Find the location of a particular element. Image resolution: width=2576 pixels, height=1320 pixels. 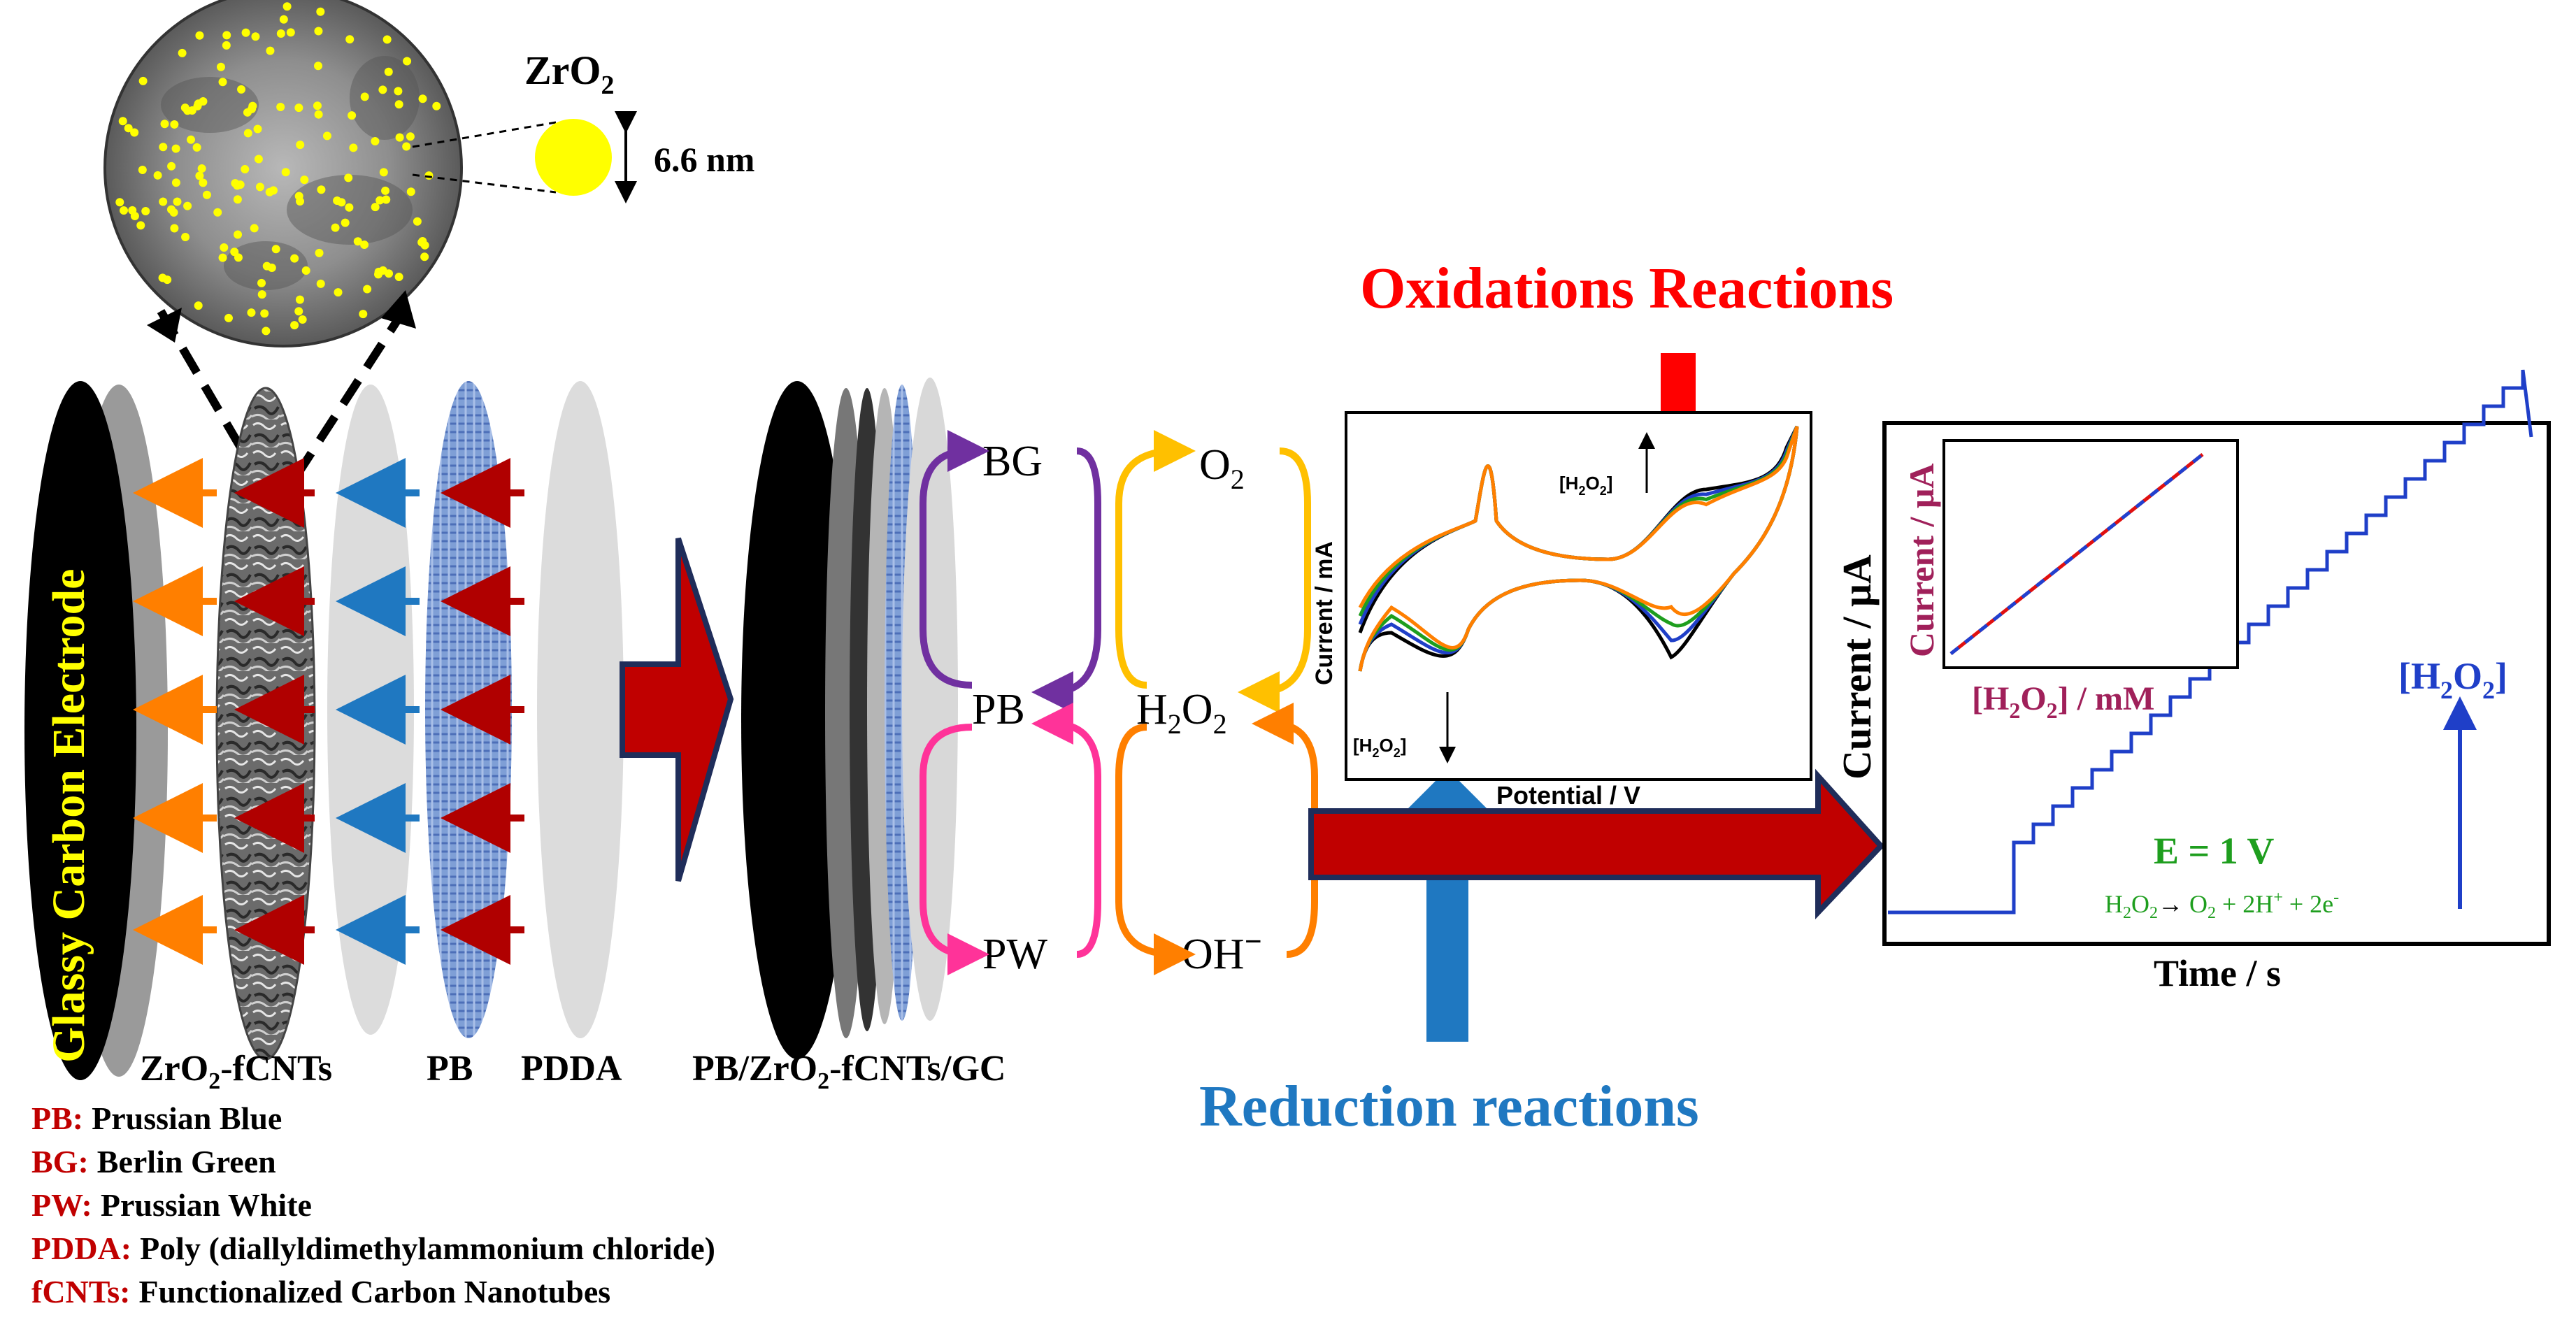

amp-xlabel: Time / s is located at coordinates (2217, 973).